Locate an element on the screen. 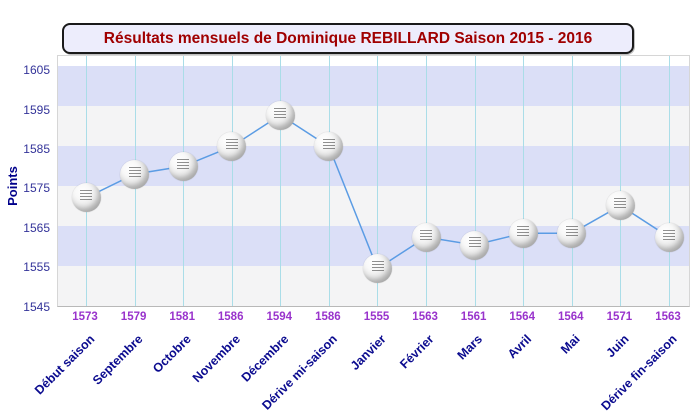  point-value-label: 1573 is located at coordinates (85, 317).